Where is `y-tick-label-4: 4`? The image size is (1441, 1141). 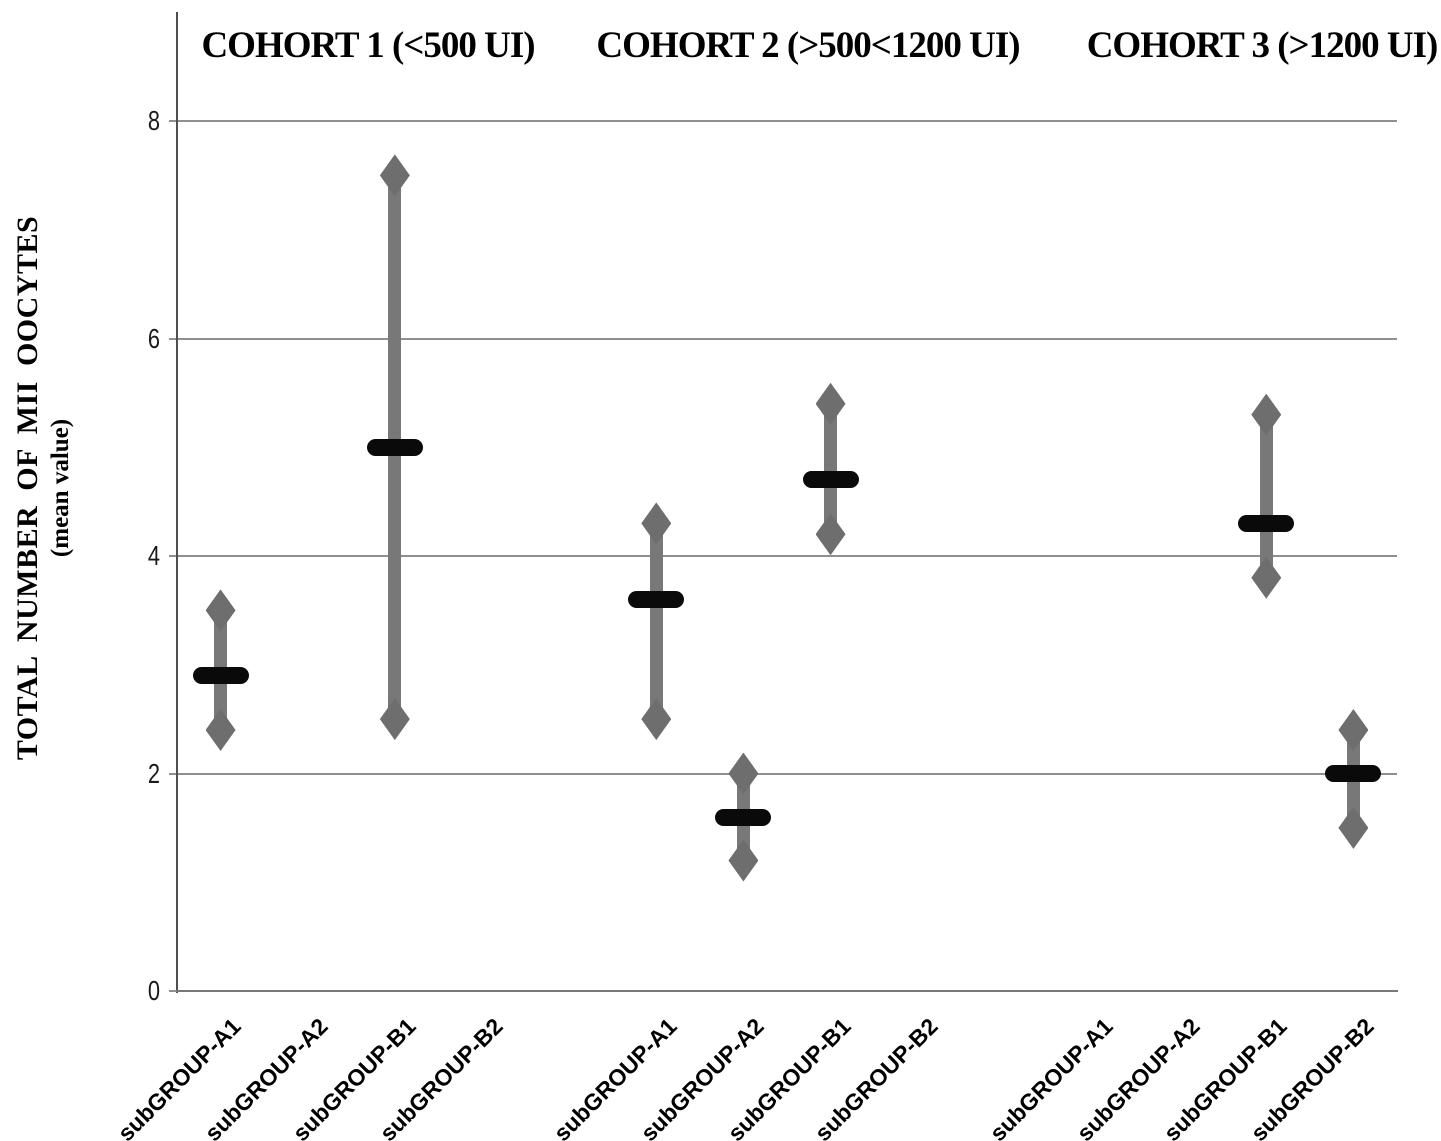
y-tick-label-4: 4 is located at coordinates (153, 555).